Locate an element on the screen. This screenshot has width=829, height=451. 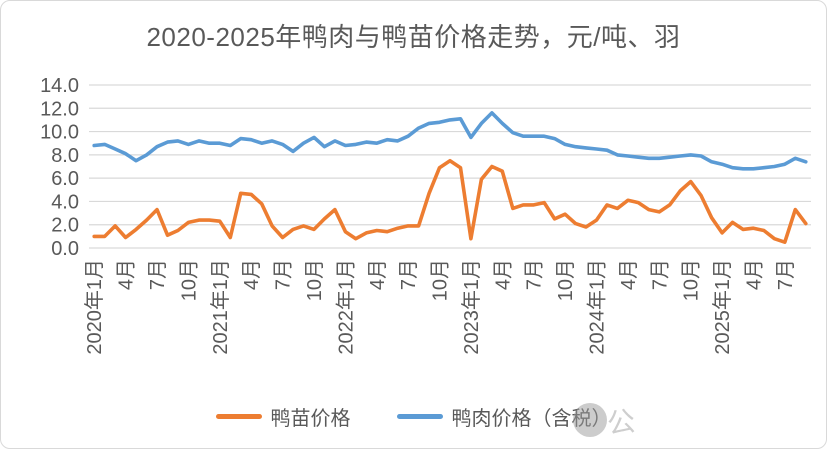
y-tick-label: 12.0 is located at coordinates (59, 109).